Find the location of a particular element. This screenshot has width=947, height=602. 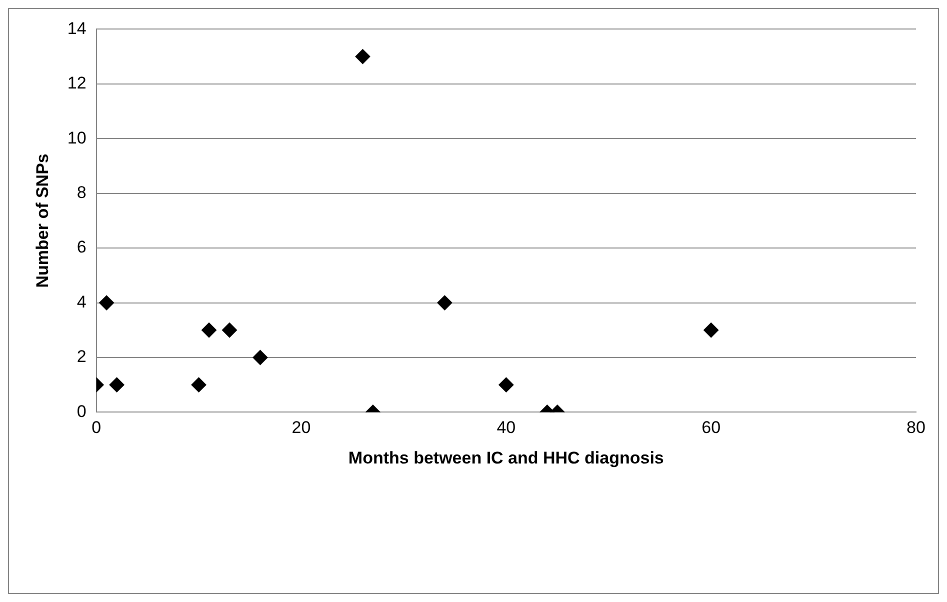

x-tick-label: 20 is located at coordinates (301, 428).